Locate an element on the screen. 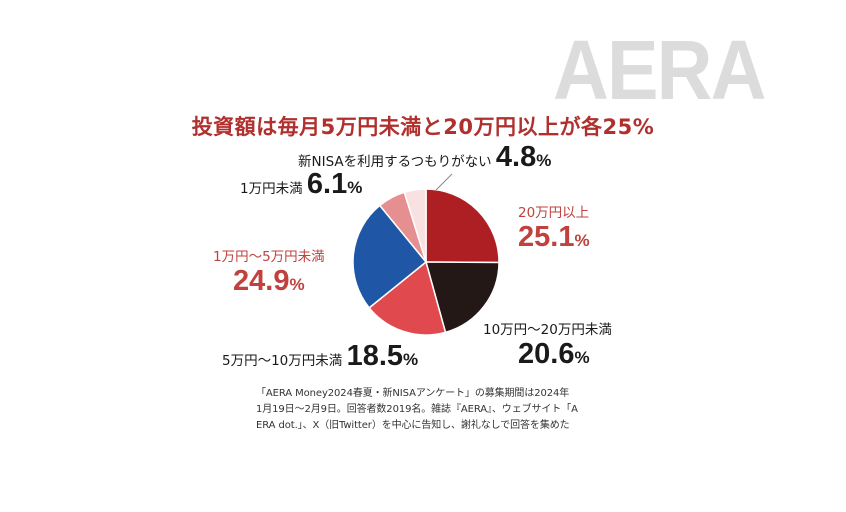  chart-title: 投資額は毎月5万円未満と20万円以上が各25% is located at coordinates (423, 127).